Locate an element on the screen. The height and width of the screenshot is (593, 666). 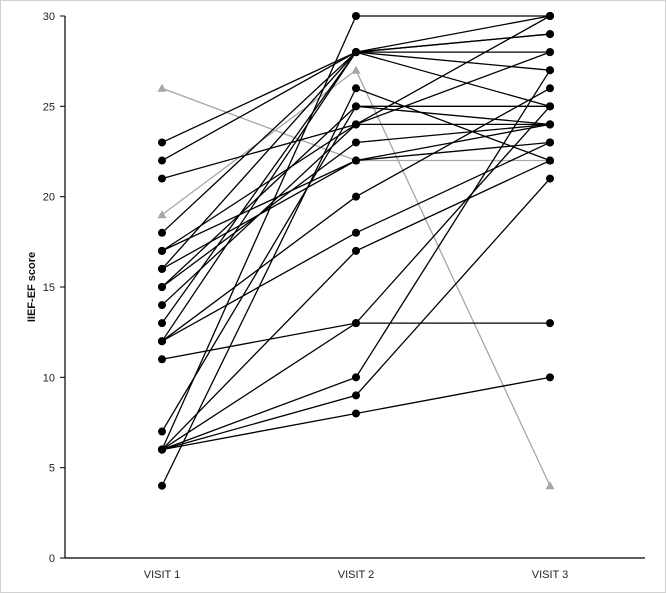
data-point-s6-v1 is located at coordinates (162, 250).